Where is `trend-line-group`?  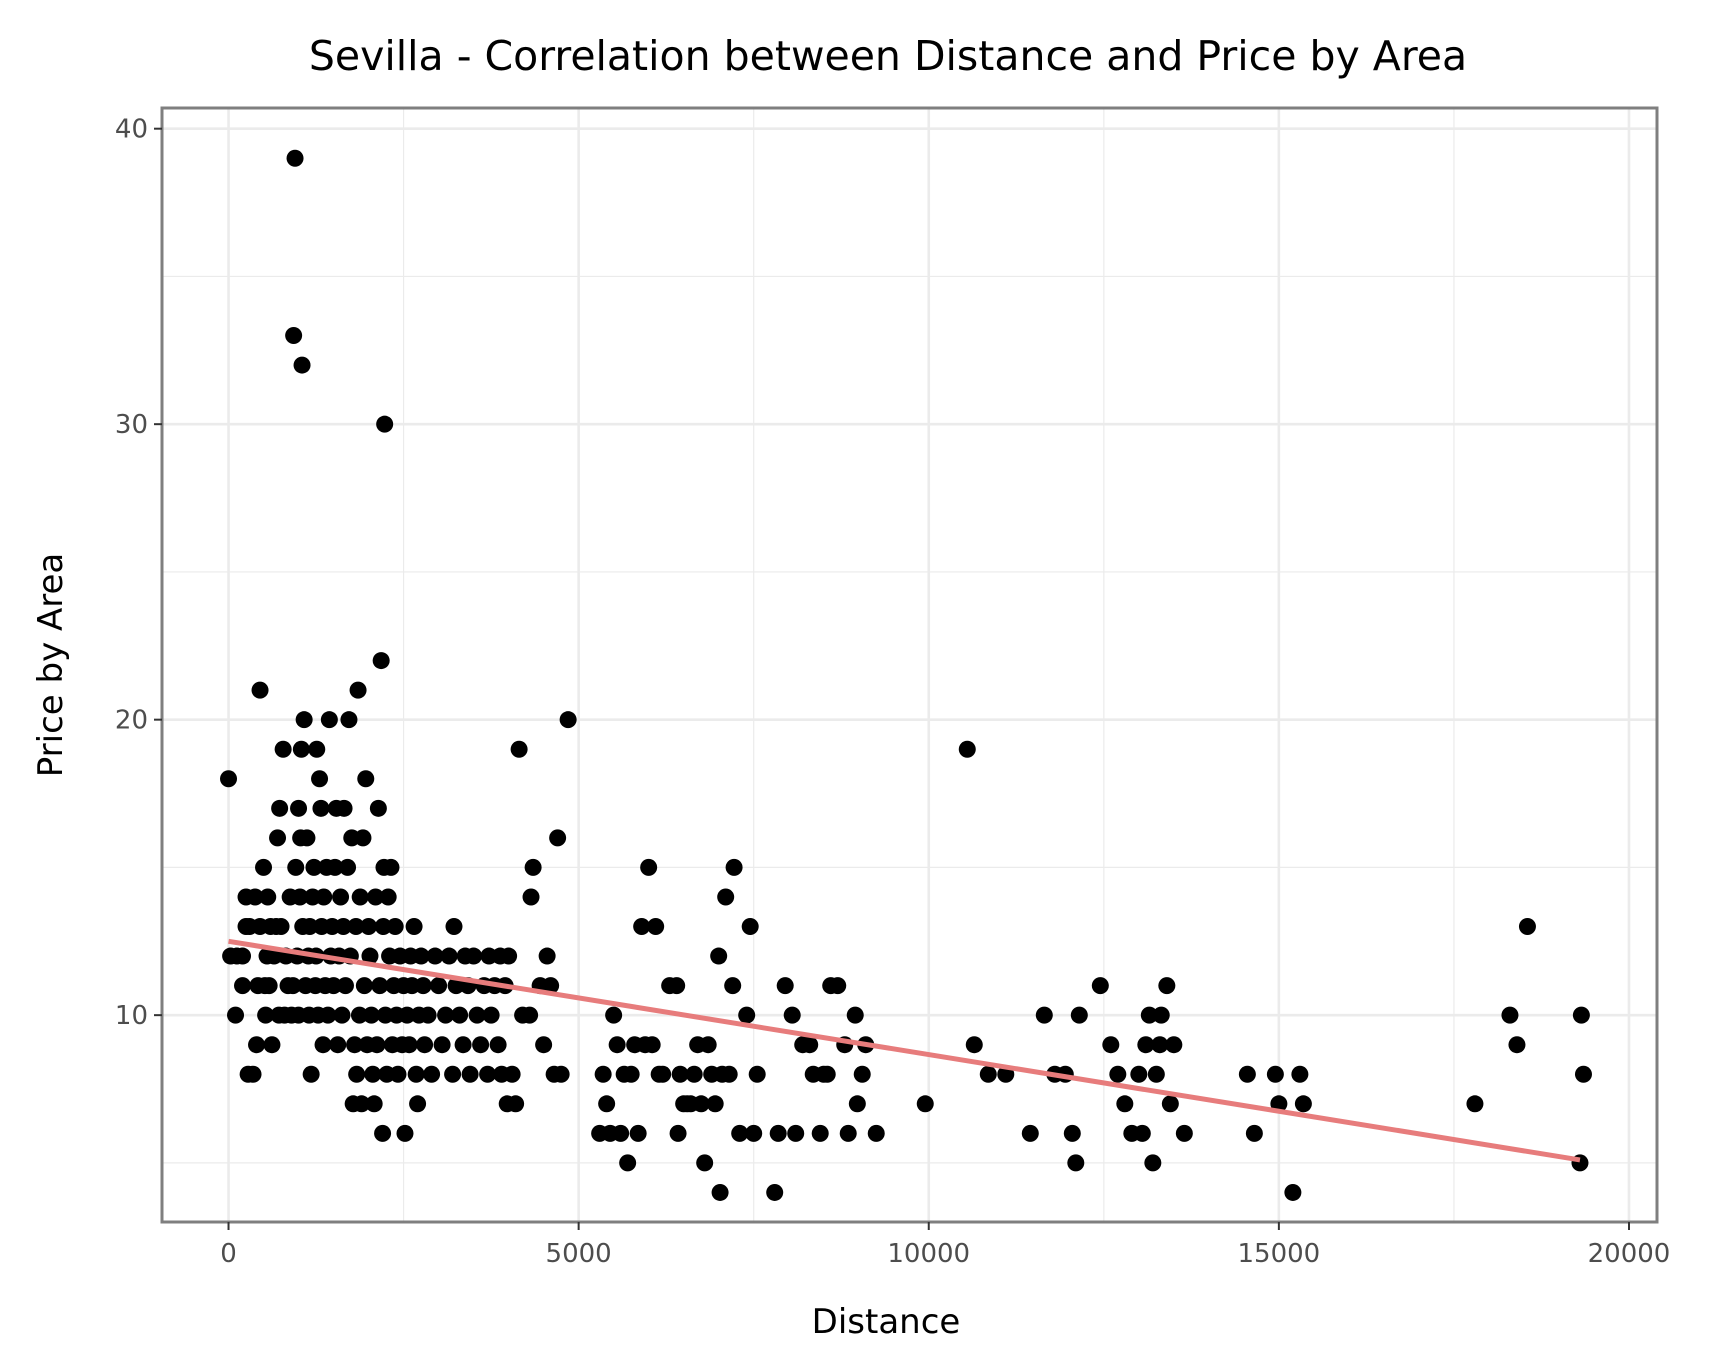
trend-line-group is located at coordinates (904, 1050).